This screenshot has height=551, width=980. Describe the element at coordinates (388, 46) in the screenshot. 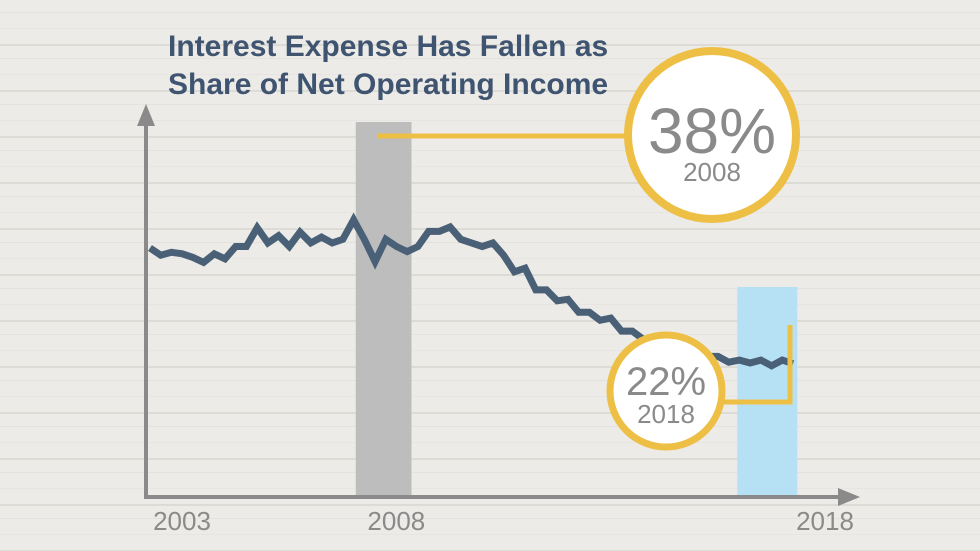

I see `chart-title-line-1: Interest Expense Has Fallen as` at that location.